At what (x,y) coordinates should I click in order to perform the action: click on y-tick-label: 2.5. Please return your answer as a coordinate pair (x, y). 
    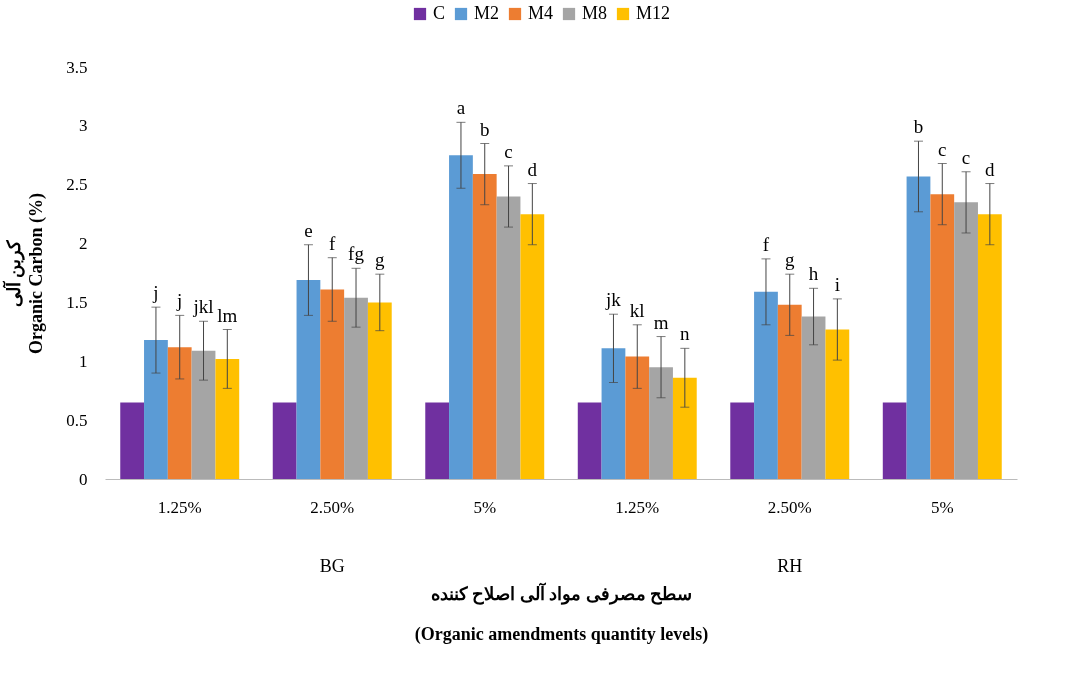
    Looking at the image, I should click on (77, 185).